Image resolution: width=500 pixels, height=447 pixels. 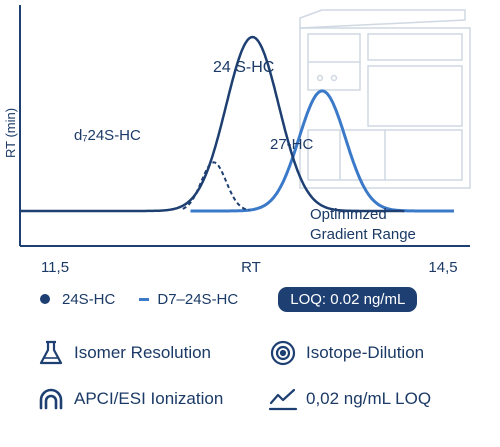 I want to click on flask-icon, so click(x=51, y=353).